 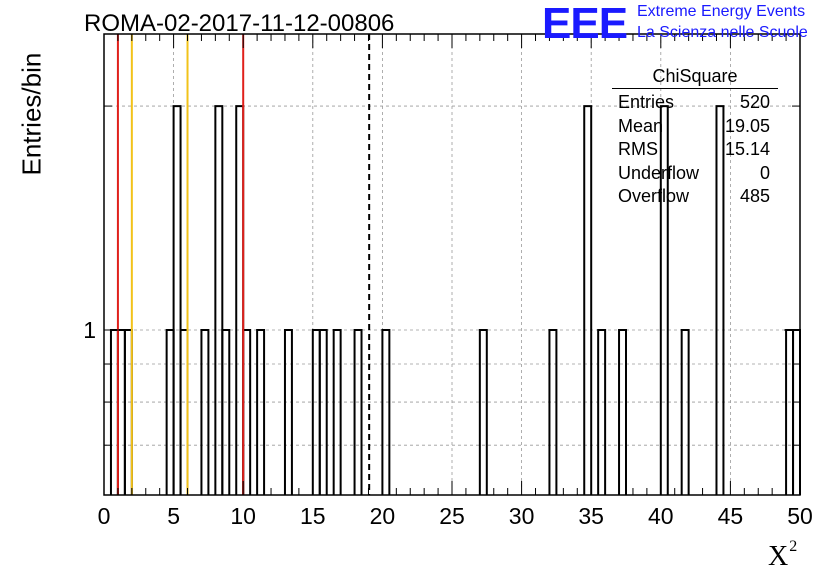 I want to click on stats-value: 19.05, so click(x=747, y=125).